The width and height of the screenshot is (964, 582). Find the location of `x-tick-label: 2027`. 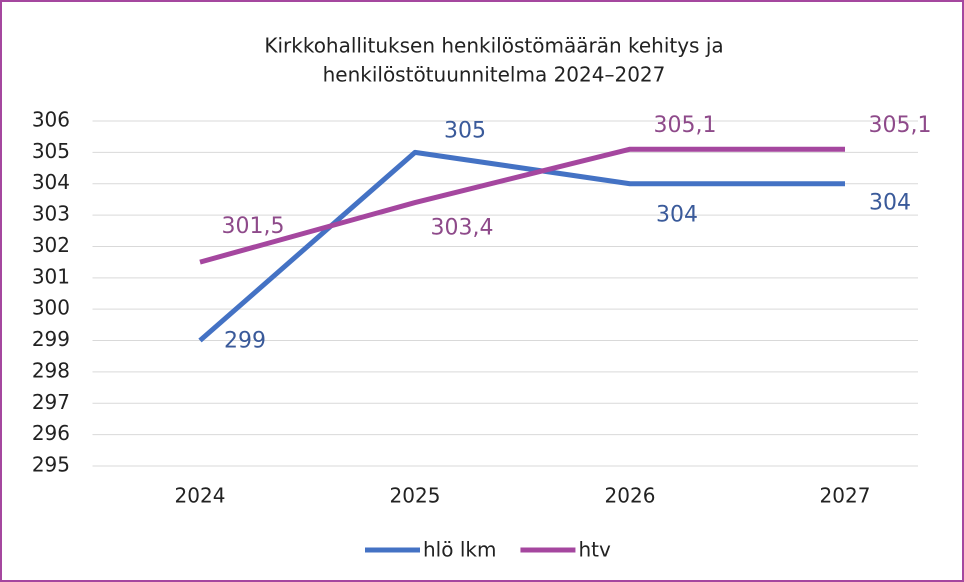

x-tick-label: 2027 is located at coordinates (845, 496).